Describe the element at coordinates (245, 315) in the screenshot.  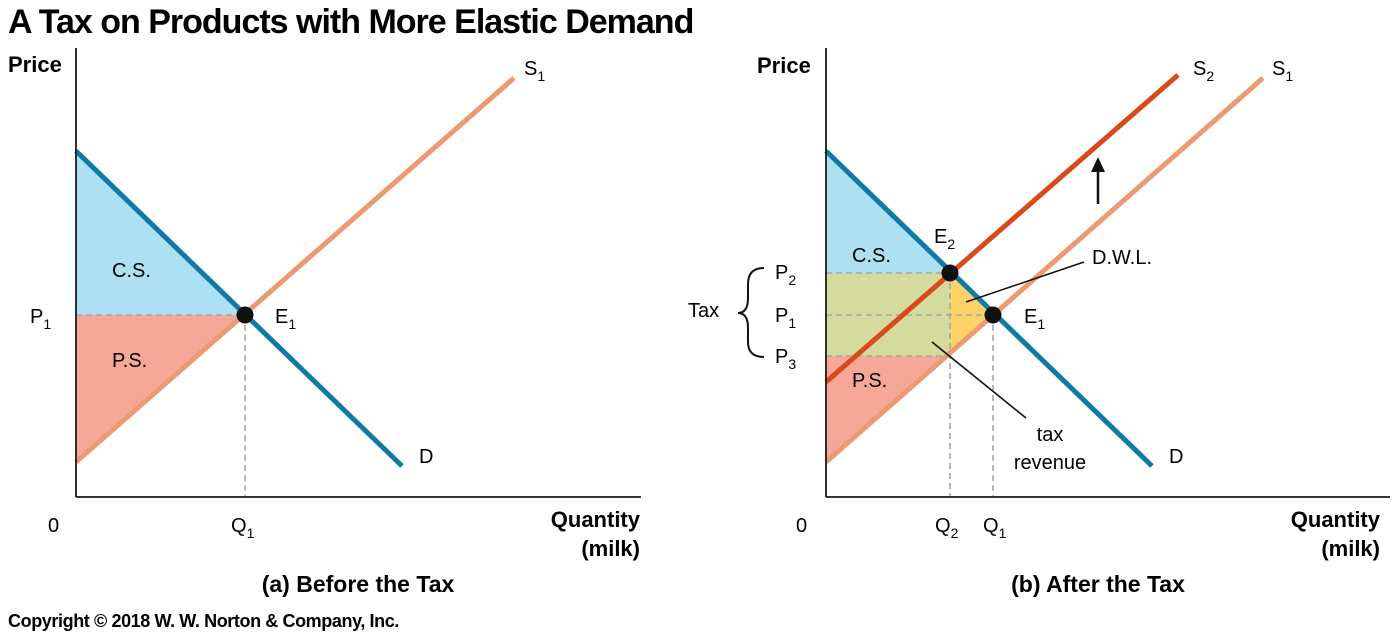
I see `equilibrium-point-e1-a` at that location.